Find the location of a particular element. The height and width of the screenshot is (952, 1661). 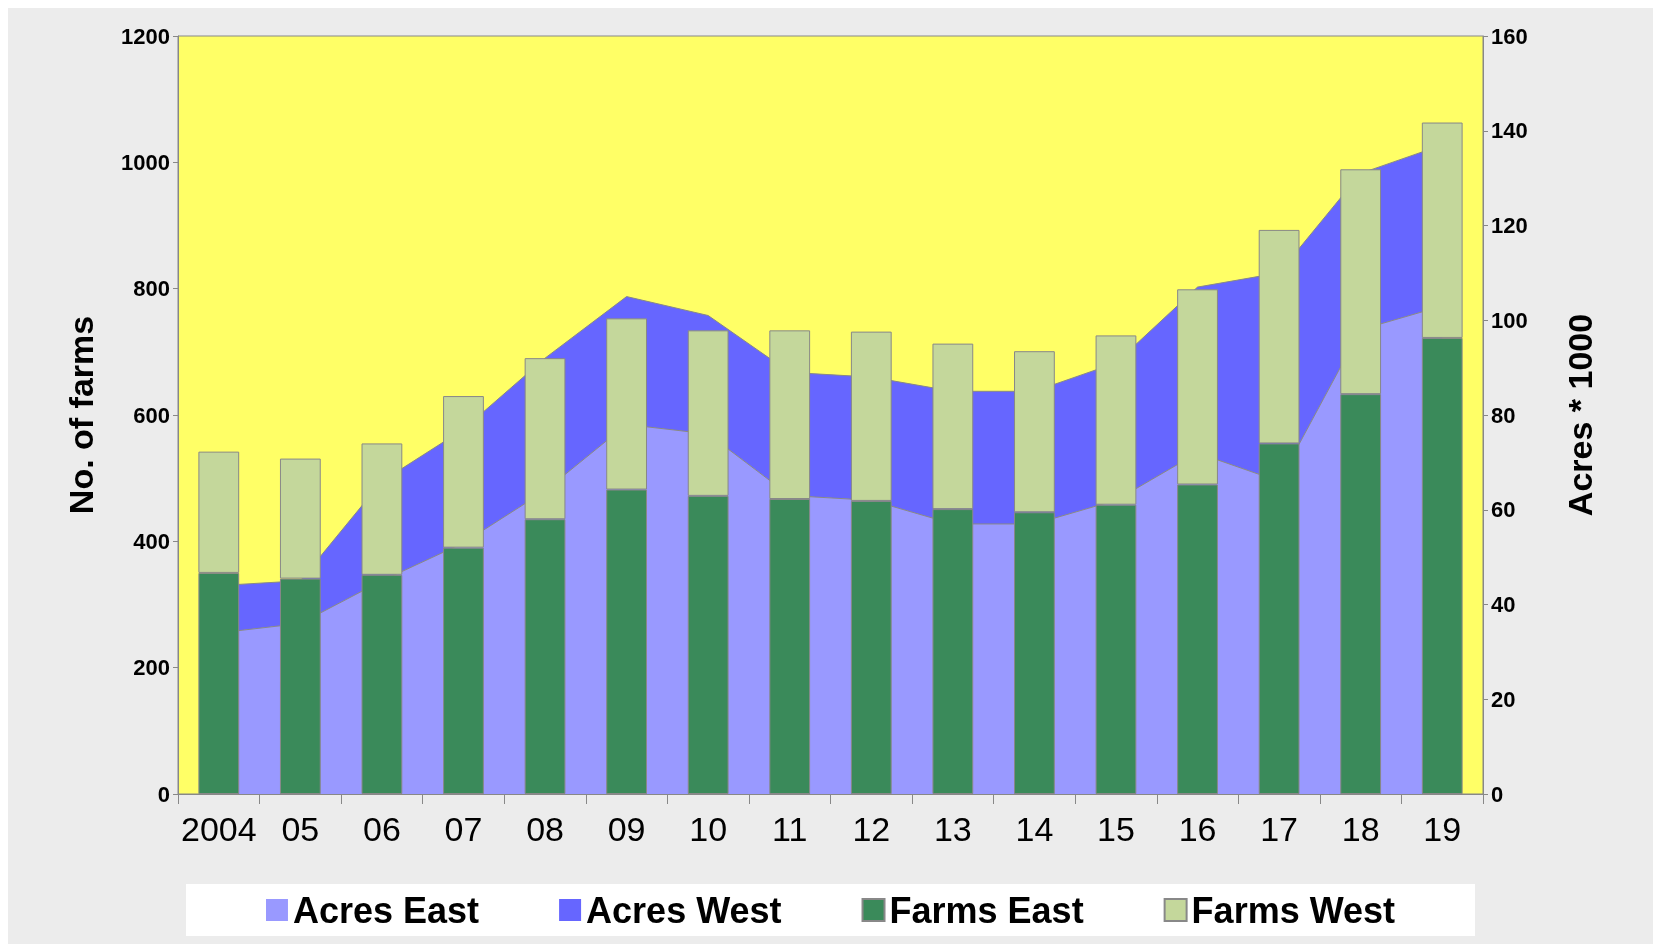

y2-tick-label: 80 is located at coordinates (1503, 415).